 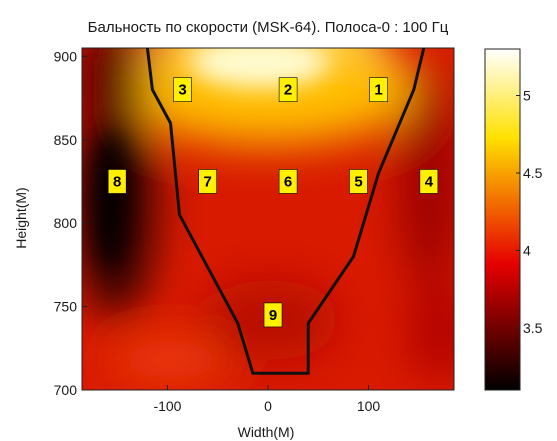 What do you see at coordinates (533, 173) in the screenshot?
I see `colorbar-tick-label: 4.5` at bounding box center [533, 173].